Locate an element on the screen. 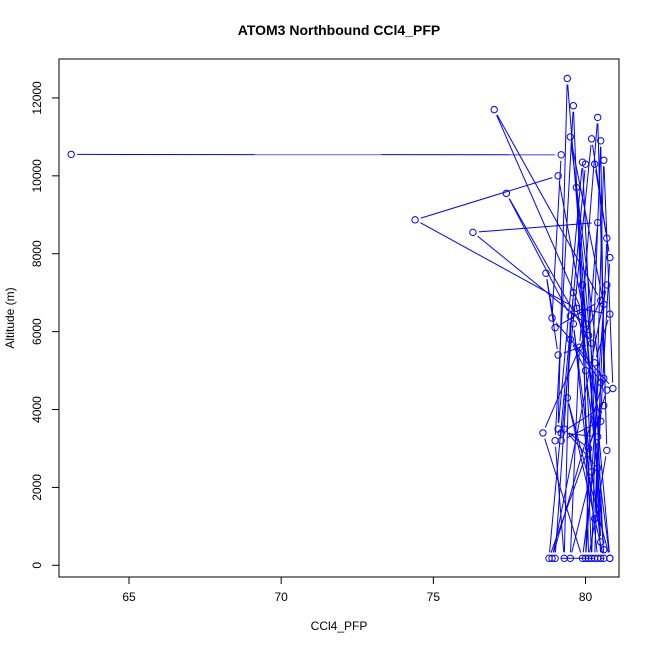 The image size is (650, 650). y-tick-label: 0 is located at coordinates (37, 565).